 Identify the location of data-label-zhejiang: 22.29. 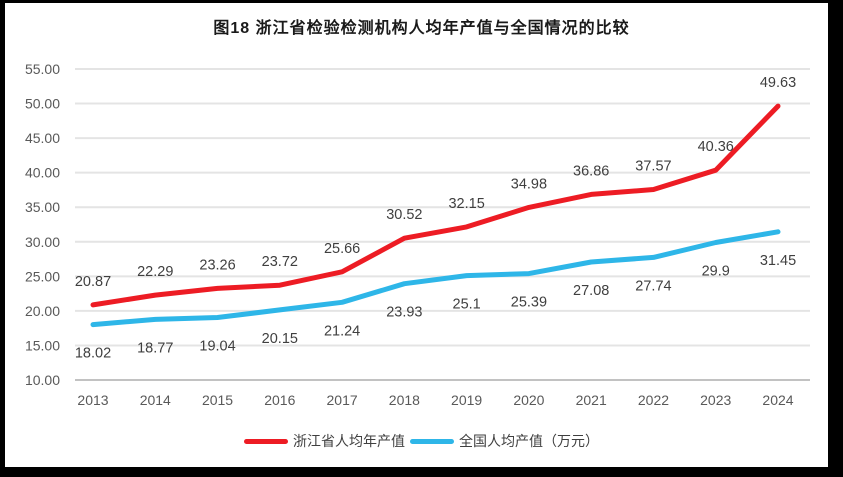
(155, 272).